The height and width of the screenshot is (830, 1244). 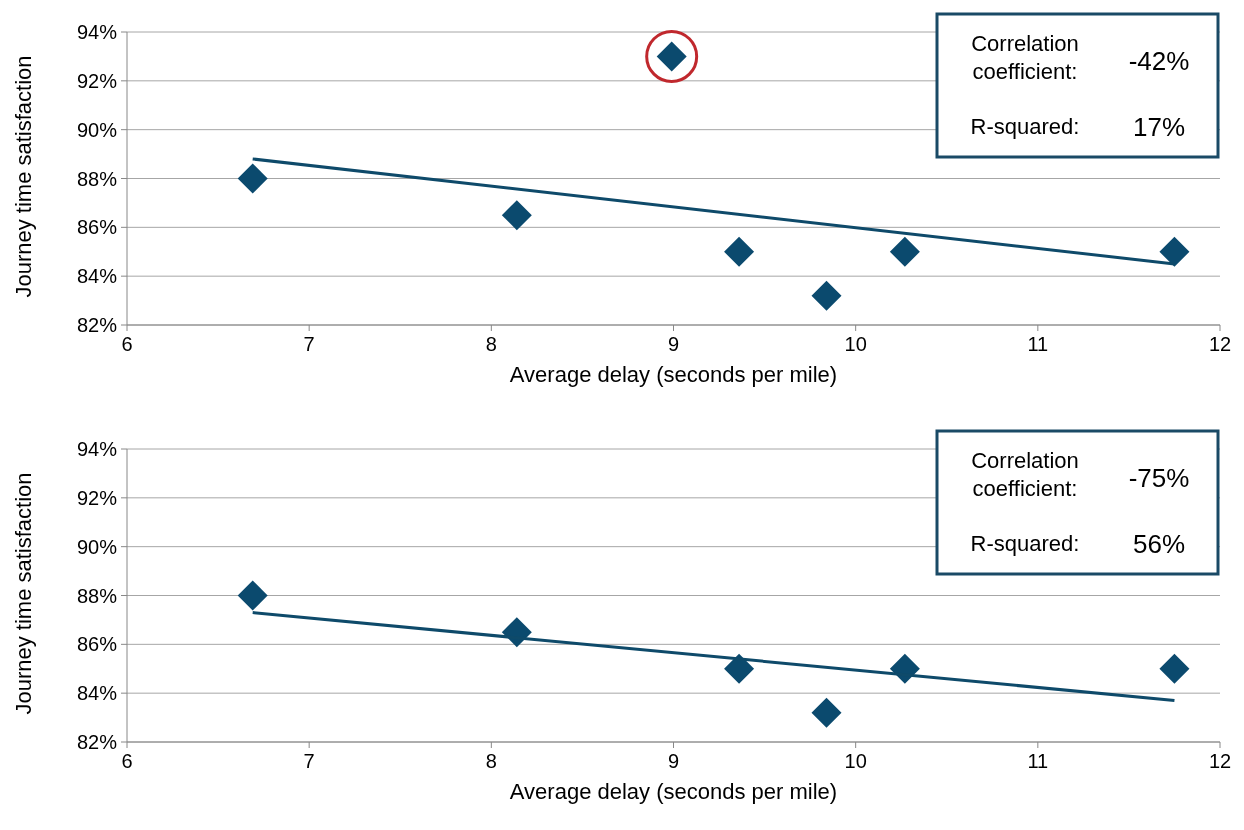 What do you see at coordinates (1159, 478) in the screenshot?
I see `annotation: -75%` at bounding box center [1159, 478].